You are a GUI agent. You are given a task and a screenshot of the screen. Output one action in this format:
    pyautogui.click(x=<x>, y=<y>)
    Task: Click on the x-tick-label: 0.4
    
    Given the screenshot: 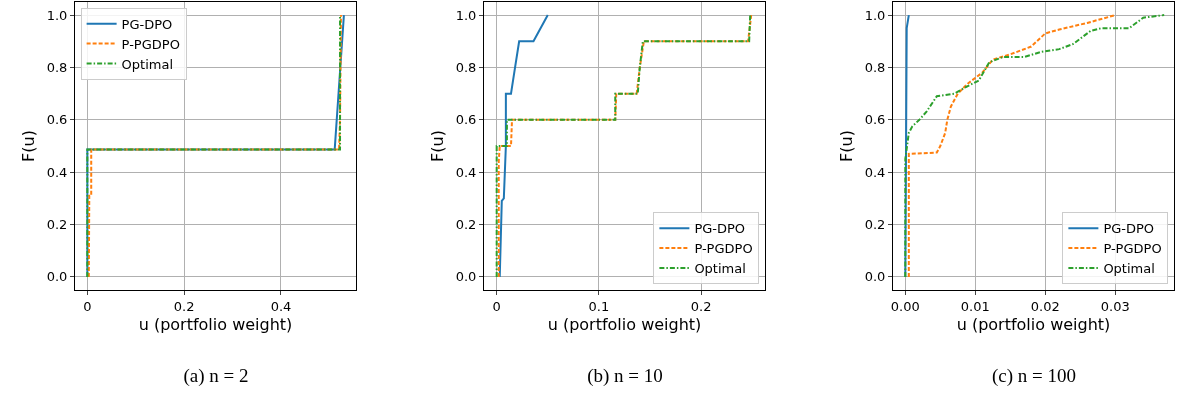 What is the action you would take?
    pyautogui.click(x=281, y=306)
    